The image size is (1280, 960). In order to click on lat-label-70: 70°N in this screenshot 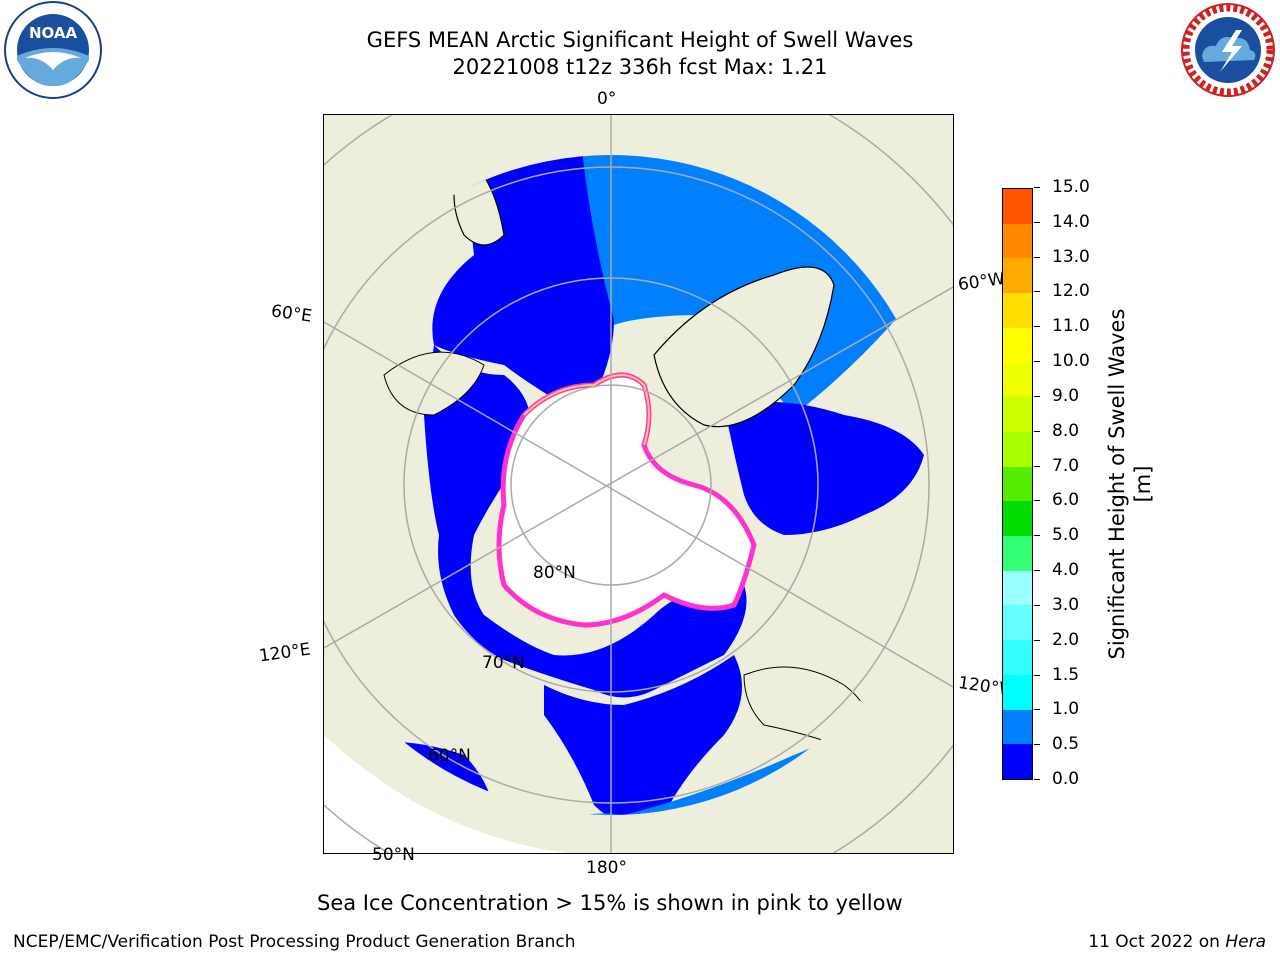, I will do `click(503, 663)`.